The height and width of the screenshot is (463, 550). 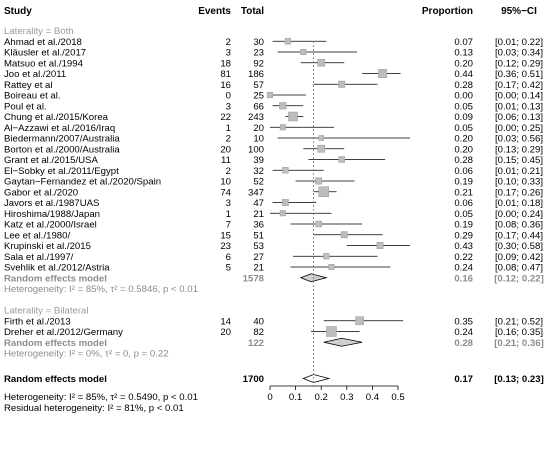 I want to click on x-axis-tick-label: 0.2, so click(x=321, y=397).